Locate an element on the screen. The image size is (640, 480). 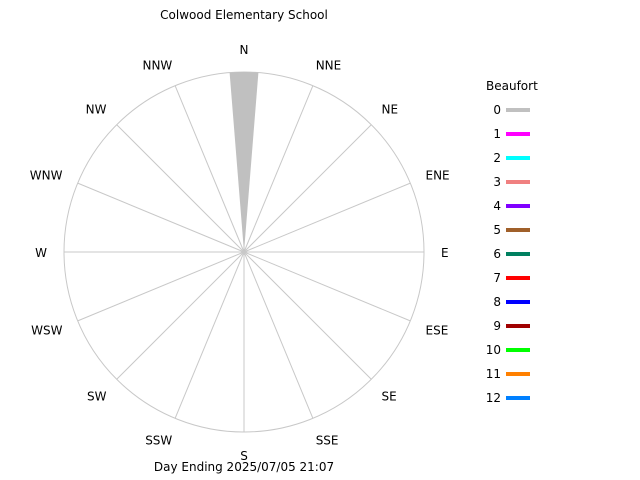
legend-label-10: 10 is located at coordinates (493, 350).